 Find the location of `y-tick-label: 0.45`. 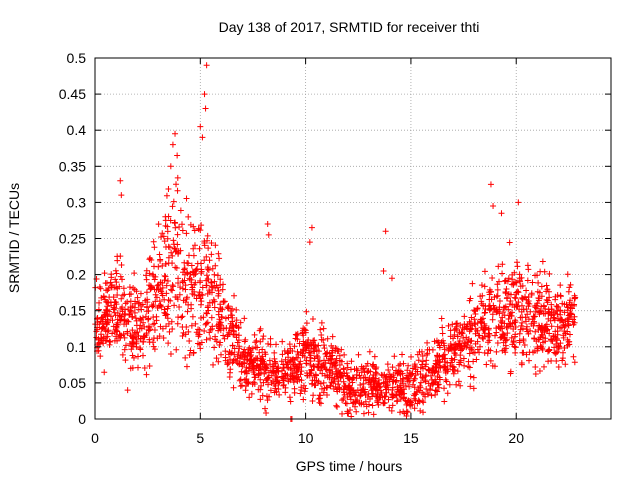

y-tick-label: 0.45 is located at coordinates (72, 94).